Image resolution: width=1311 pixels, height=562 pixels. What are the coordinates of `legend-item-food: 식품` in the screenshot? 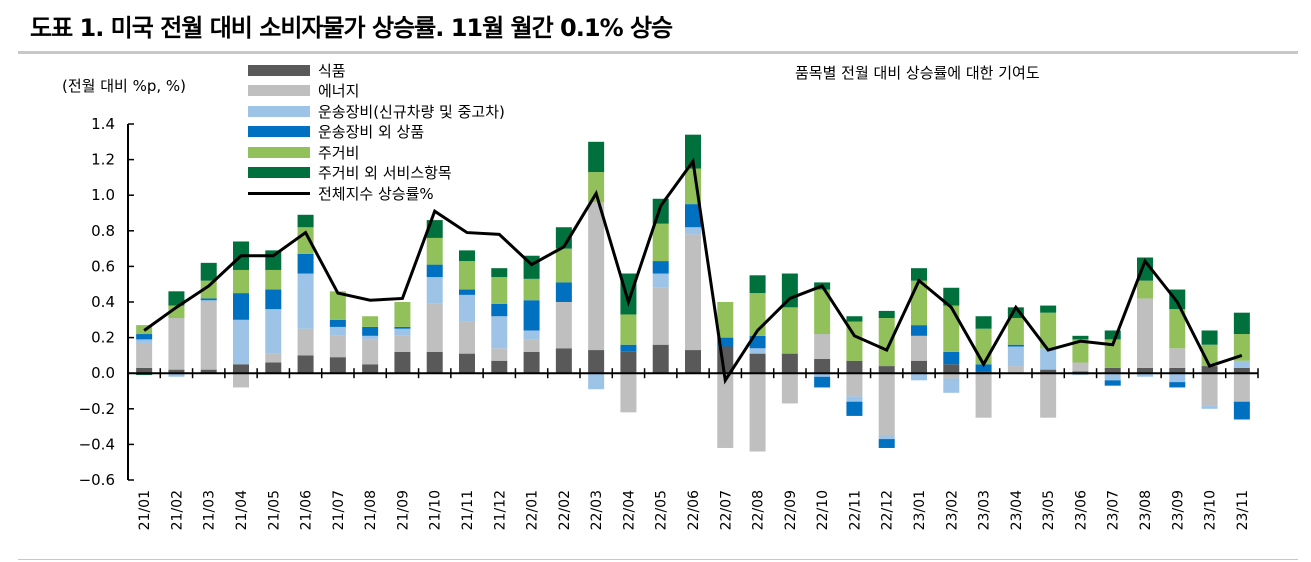 It's located at (376, 70).